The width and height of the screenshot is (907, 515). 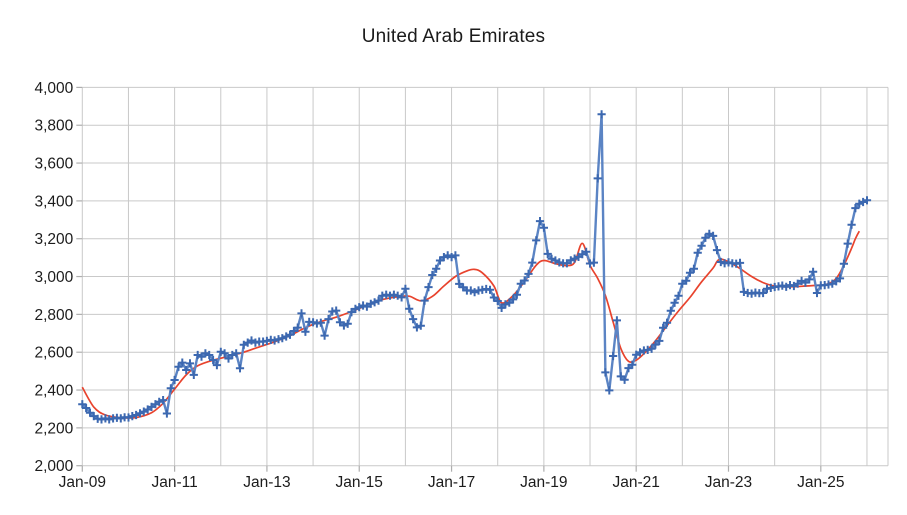 What do you see at coordinates (54, 126) in the screenshot?
I see `y-tick-label: 3,800` at bounding box center [54, 126].